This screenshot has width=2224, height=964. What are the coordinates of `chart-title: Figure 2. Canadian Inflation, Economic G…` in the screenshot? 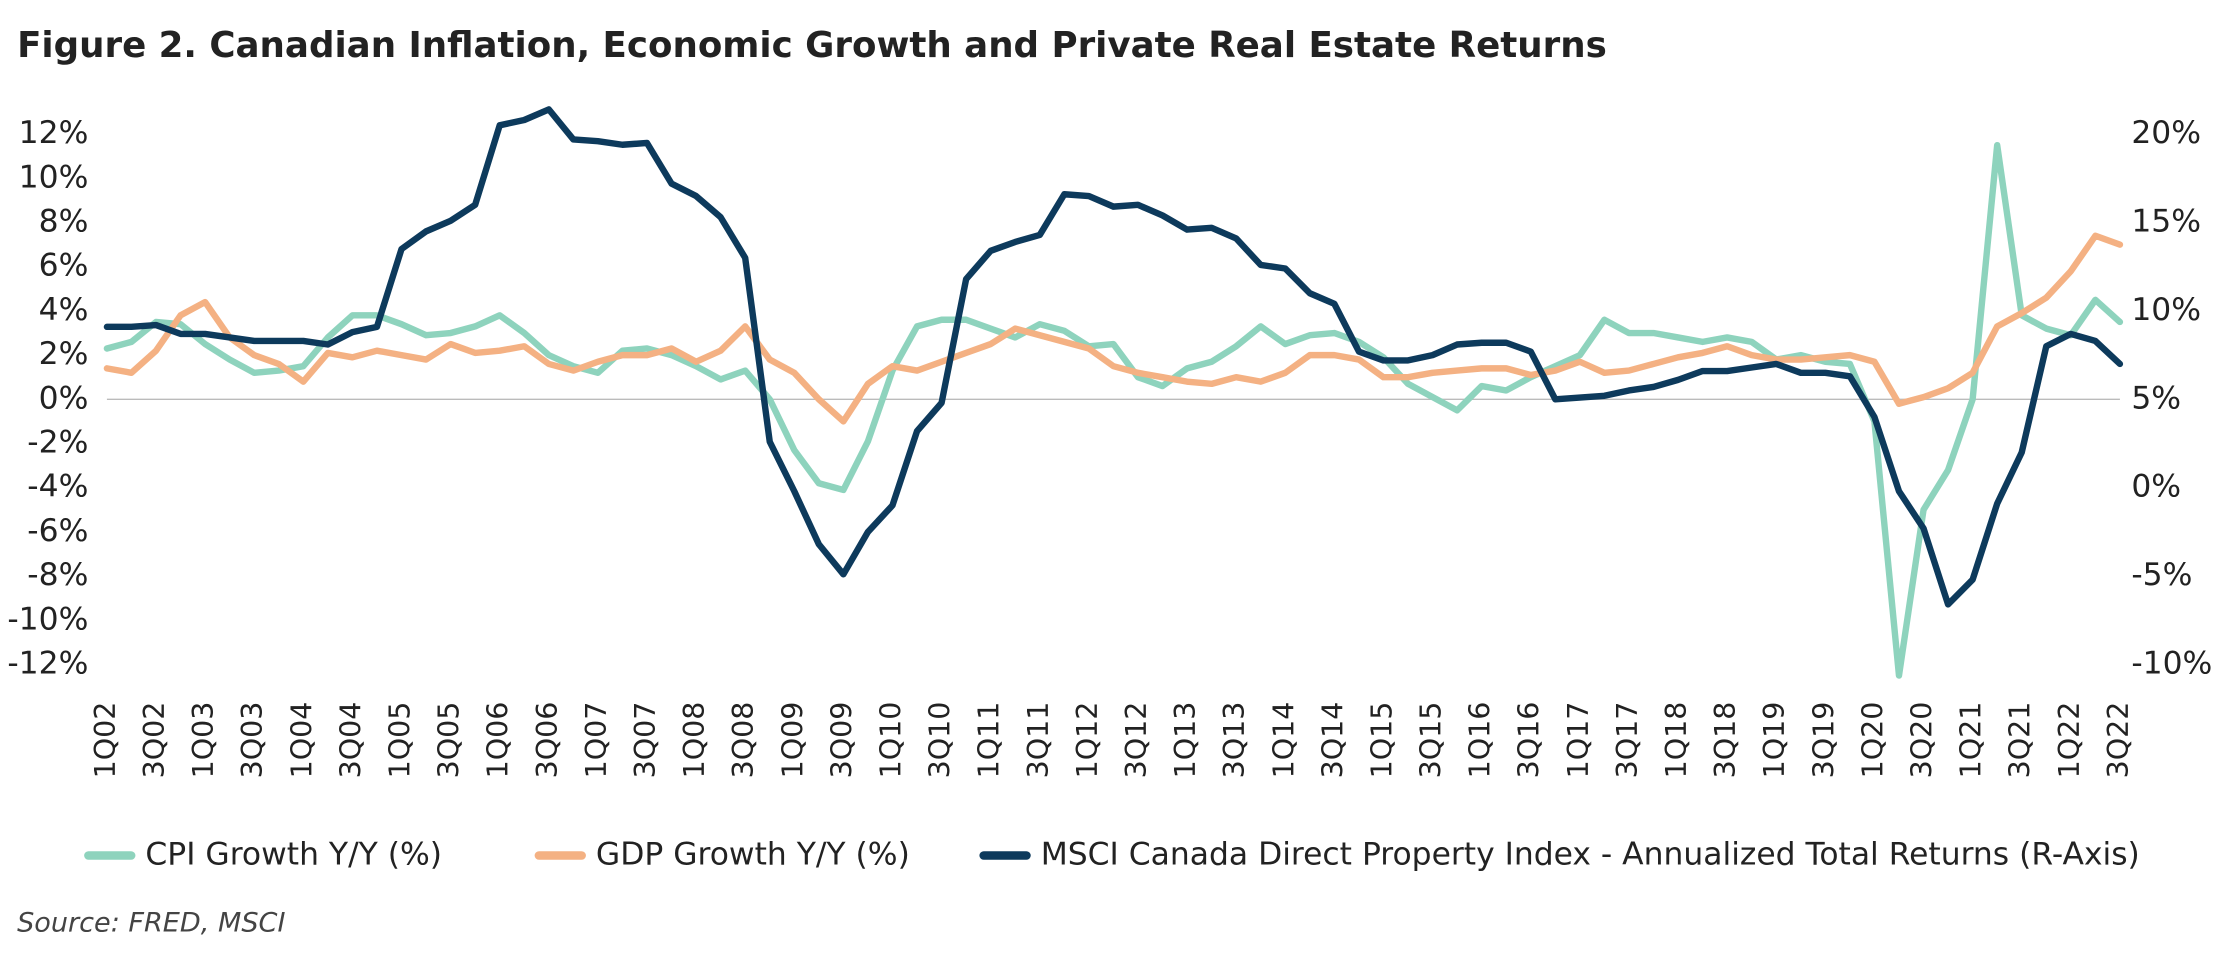 It's located at (812, 45).